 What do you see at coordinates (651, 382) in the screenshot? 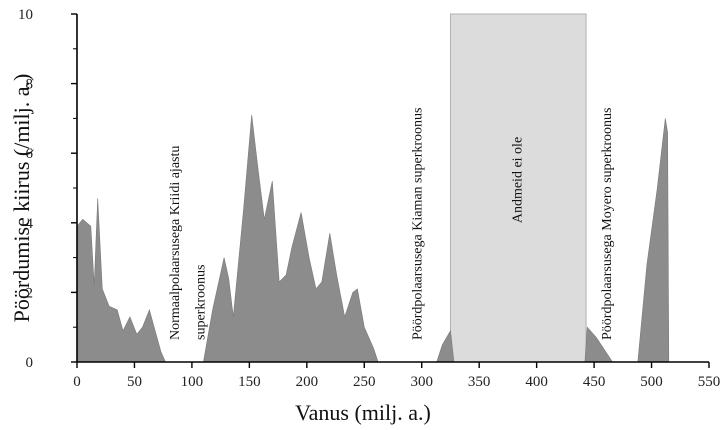
I see `x-tick-label: 500` at bounding box center [651, 382].